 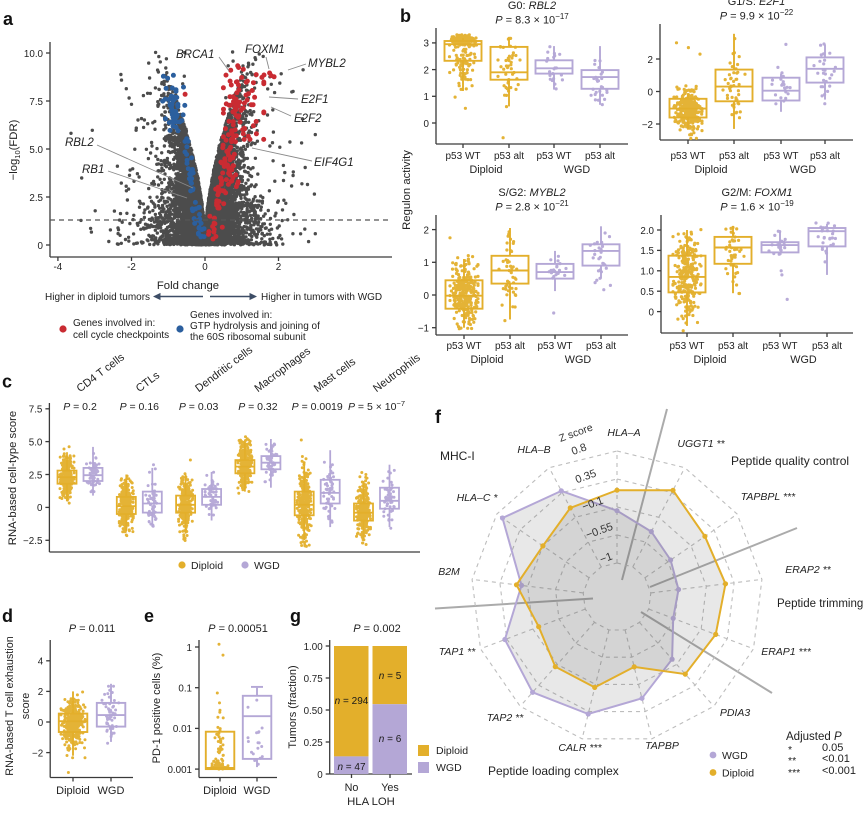 What do you see at coordinates (179, 770) in the screenshot?
I see `svg-text: 0.001` at bounding box center [179, 770].